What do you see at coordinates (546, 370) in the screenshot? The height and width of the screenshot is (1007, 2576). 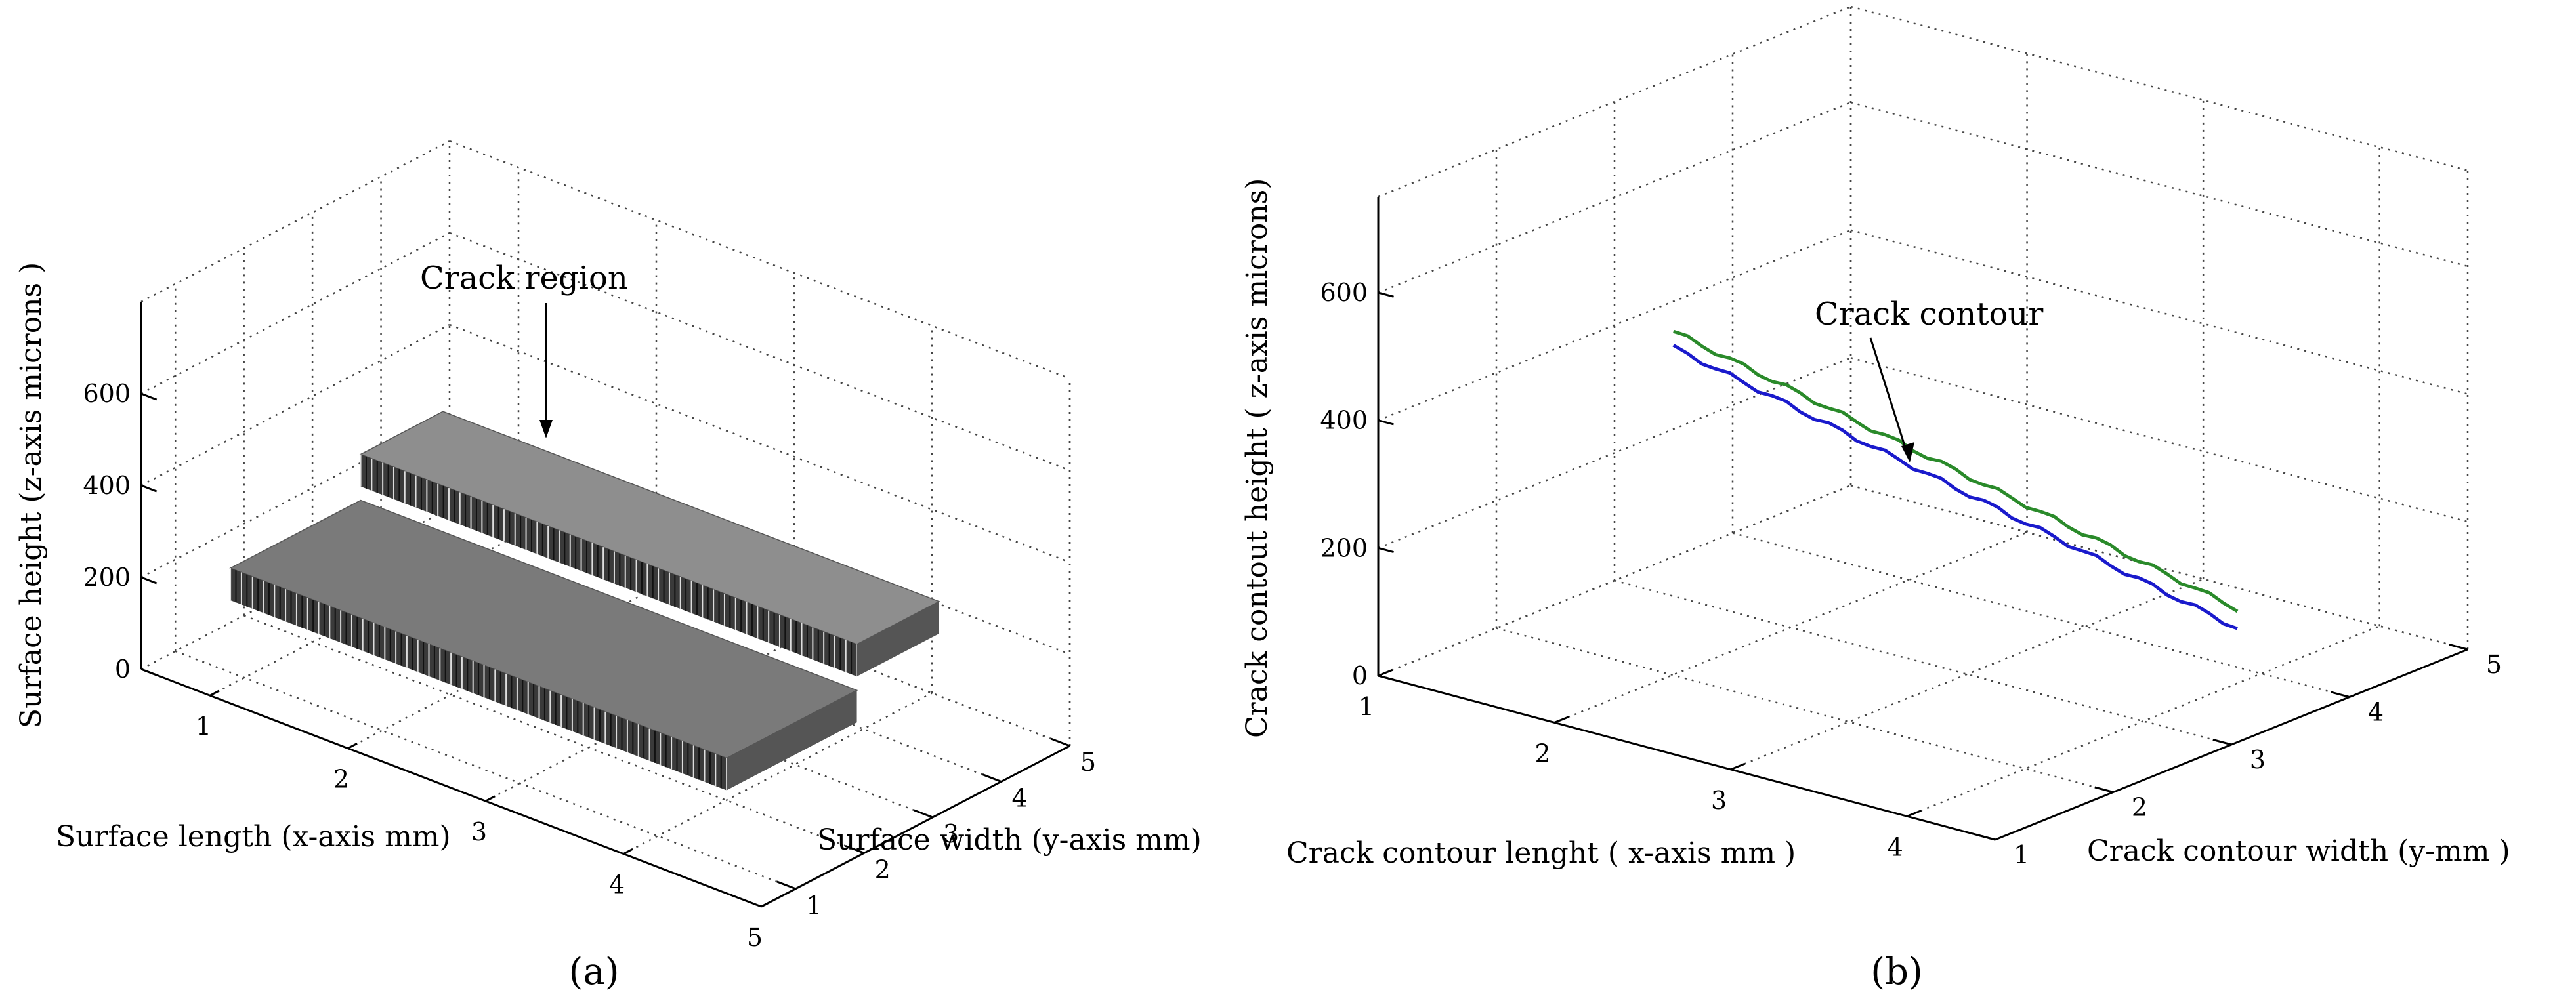 I see `panel-a-annotation-arrow` at bounding box center [546, 370].